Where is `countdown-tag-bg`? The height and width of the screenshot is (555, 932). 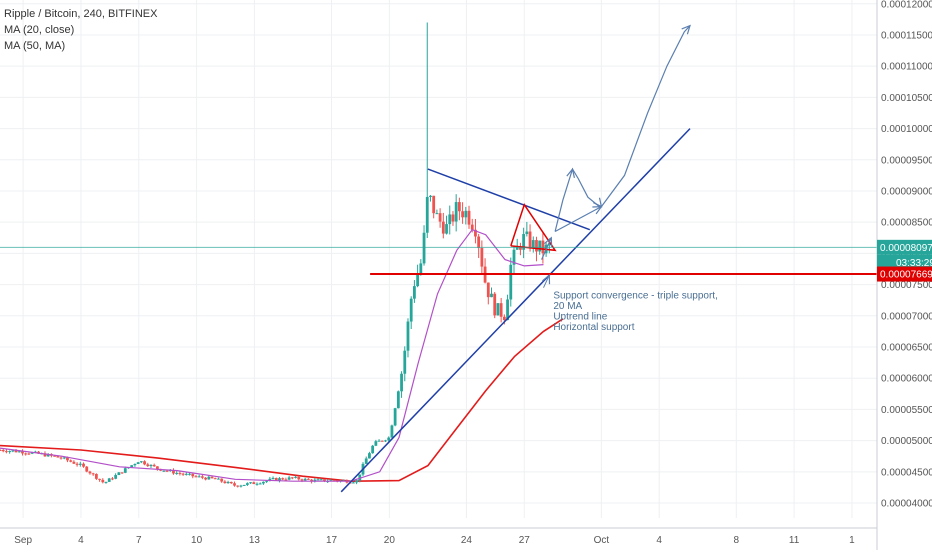 countdown-tag-bg is located at coordinates (904, 262).